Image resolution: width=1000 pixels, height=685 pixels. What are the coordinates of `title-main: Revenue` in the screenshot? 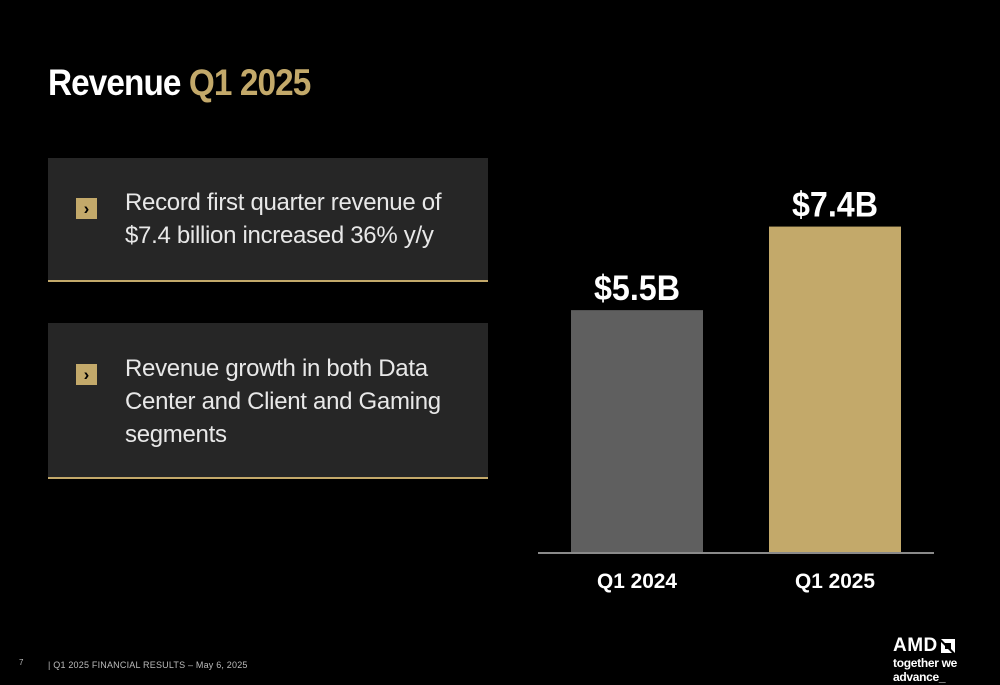 It's located at (114, 82).